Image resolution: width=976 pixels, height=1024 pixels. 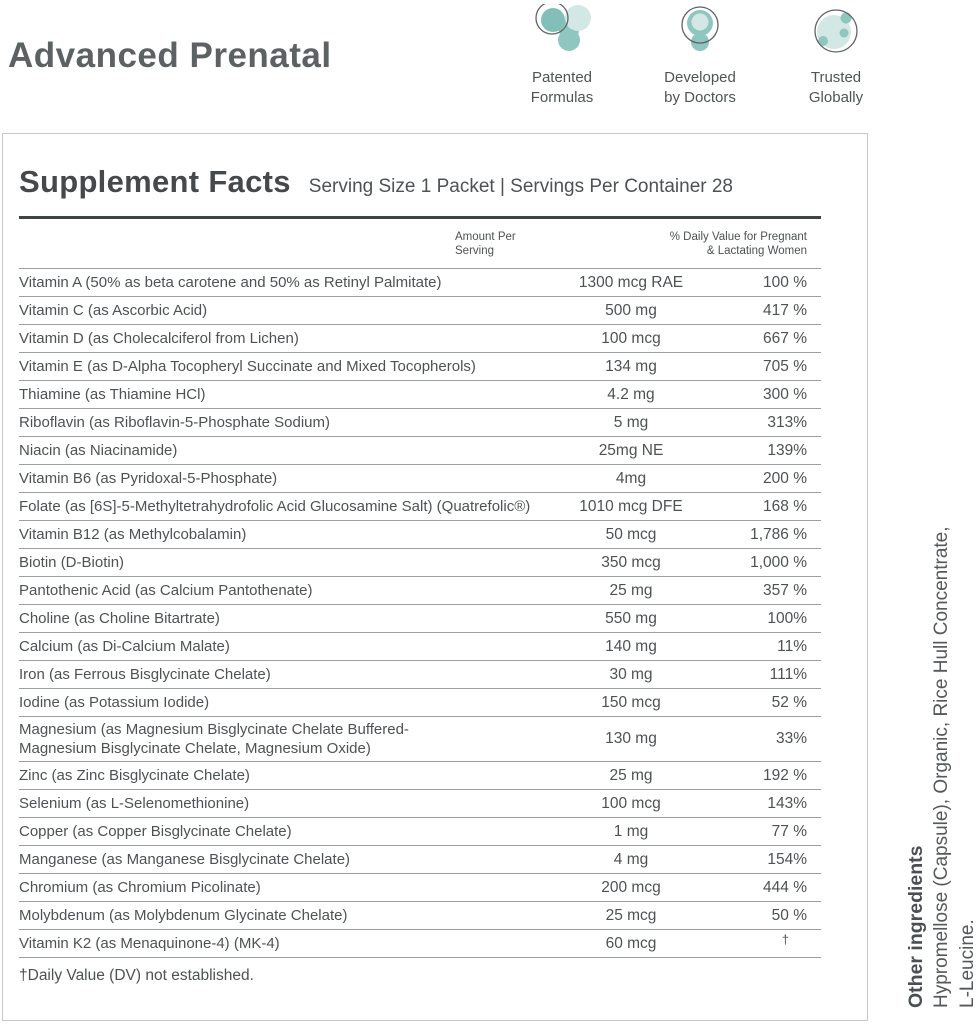 What do you see at coordinates (145, 674) in the screenshot?
I see `nutrient-name: Iron (as Ferrous Bisglycinate Chelate)` at bounding box center [145, 674].